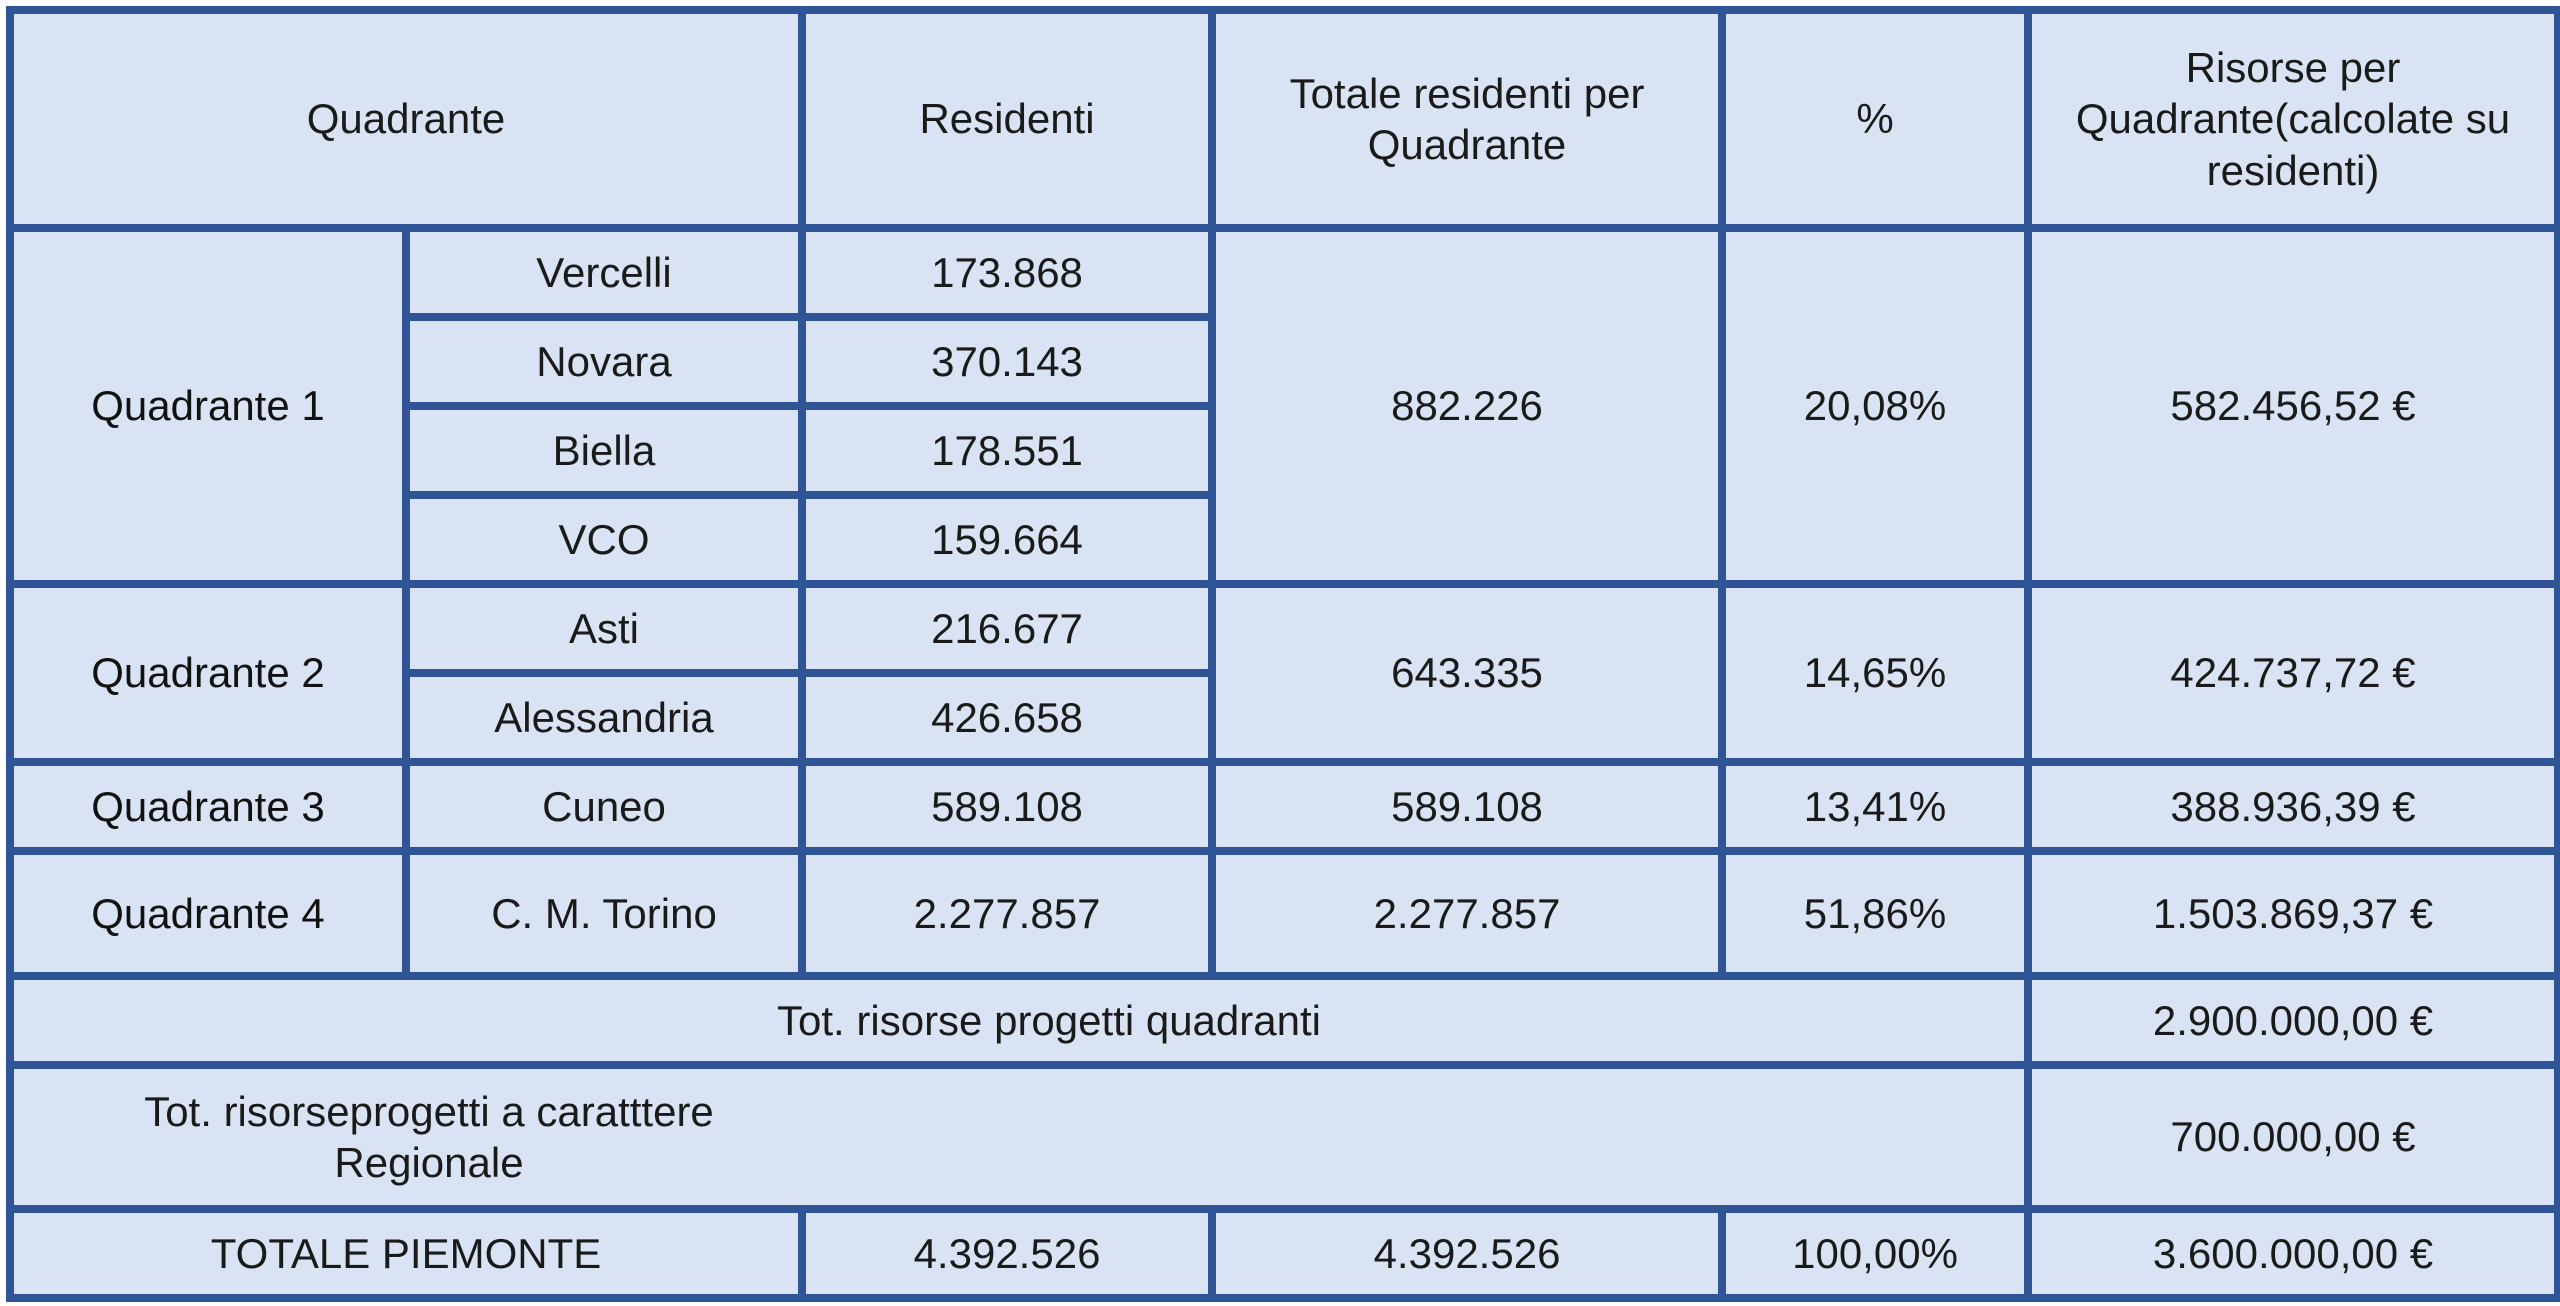 Image resolution: width=2560 pixels, height=1306 pixels. I want to click on totale-piemonte-label: TOTALE PIEMONTE, so click(406, 1253).